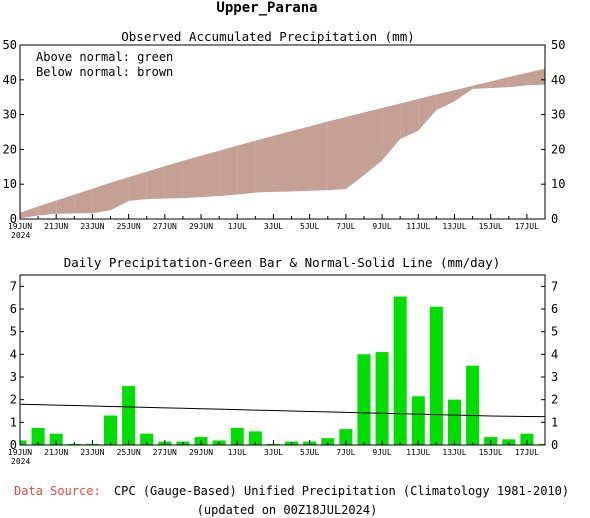  What do you see at coordinates (56, 226) in the screenshot?
I see `top-xlabel-1: 21JUN` at bounding box center [56, 226].